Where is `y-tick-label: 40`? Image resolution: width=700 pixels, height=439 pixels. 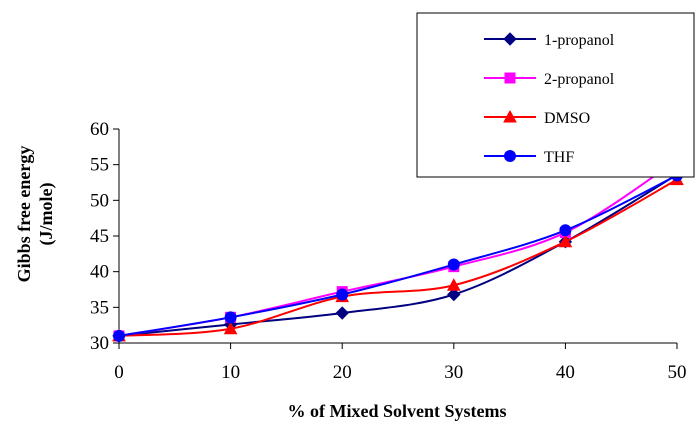 y-tick-label: 40 is located at coordinates (99, 272).